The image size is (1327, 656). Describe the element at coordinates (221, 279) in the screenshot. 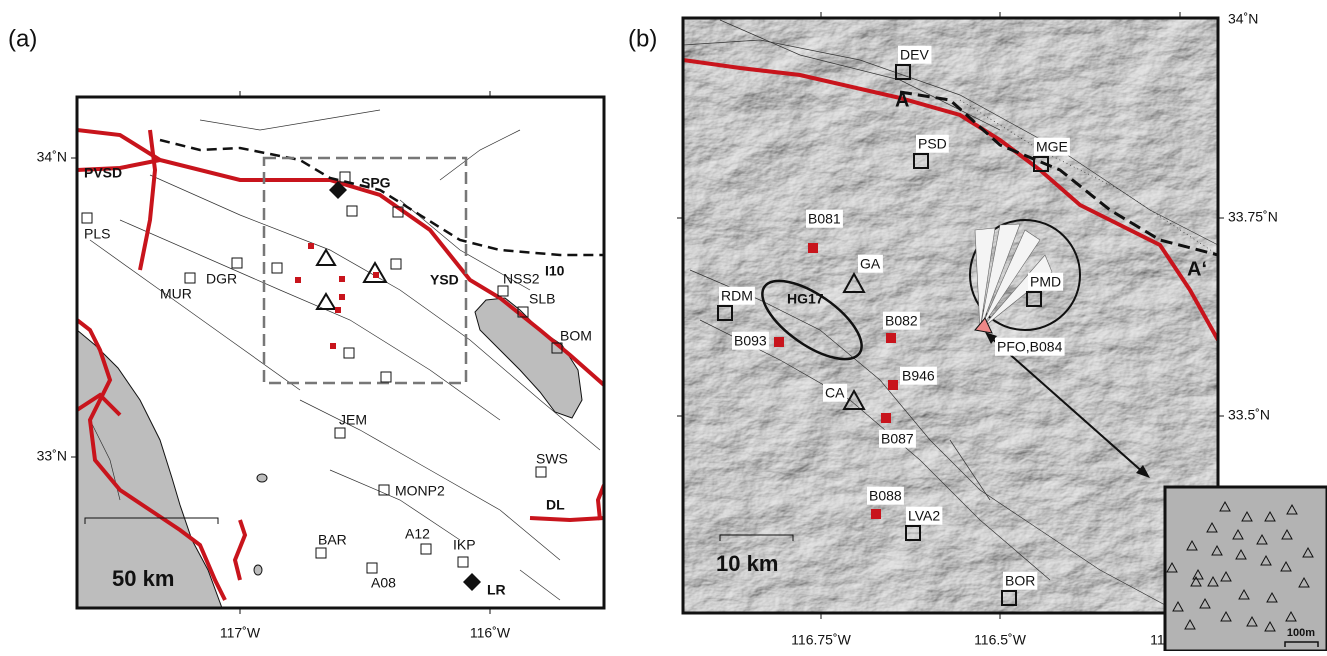

I see `station-label: DGR` at that location.